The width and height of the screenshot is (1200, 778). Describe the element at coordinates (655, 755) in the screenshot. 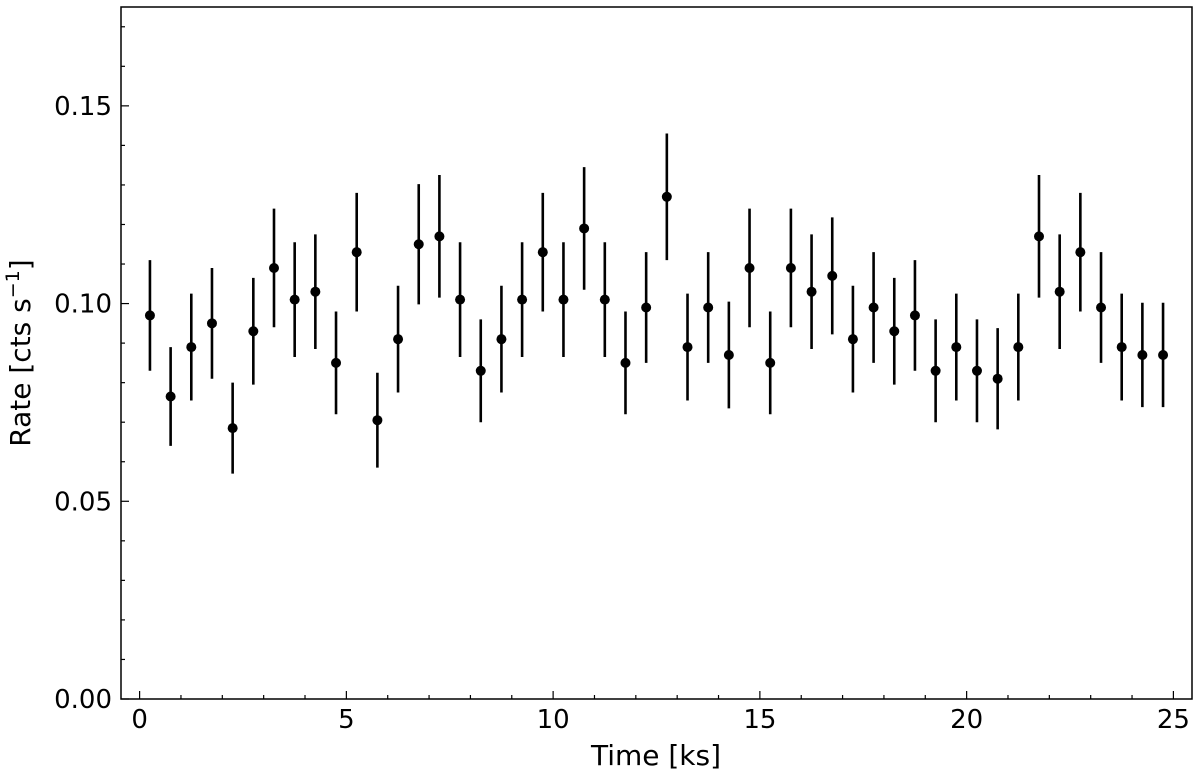

I see `x-axis-label: Time [ks]` at that location.